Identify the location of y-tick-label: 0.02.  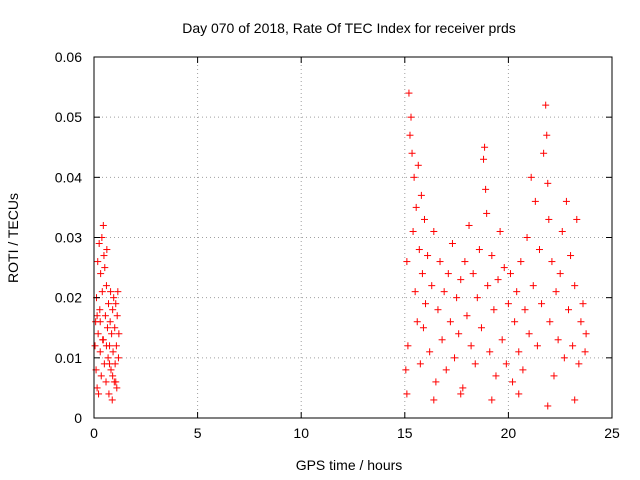
(68, 298).